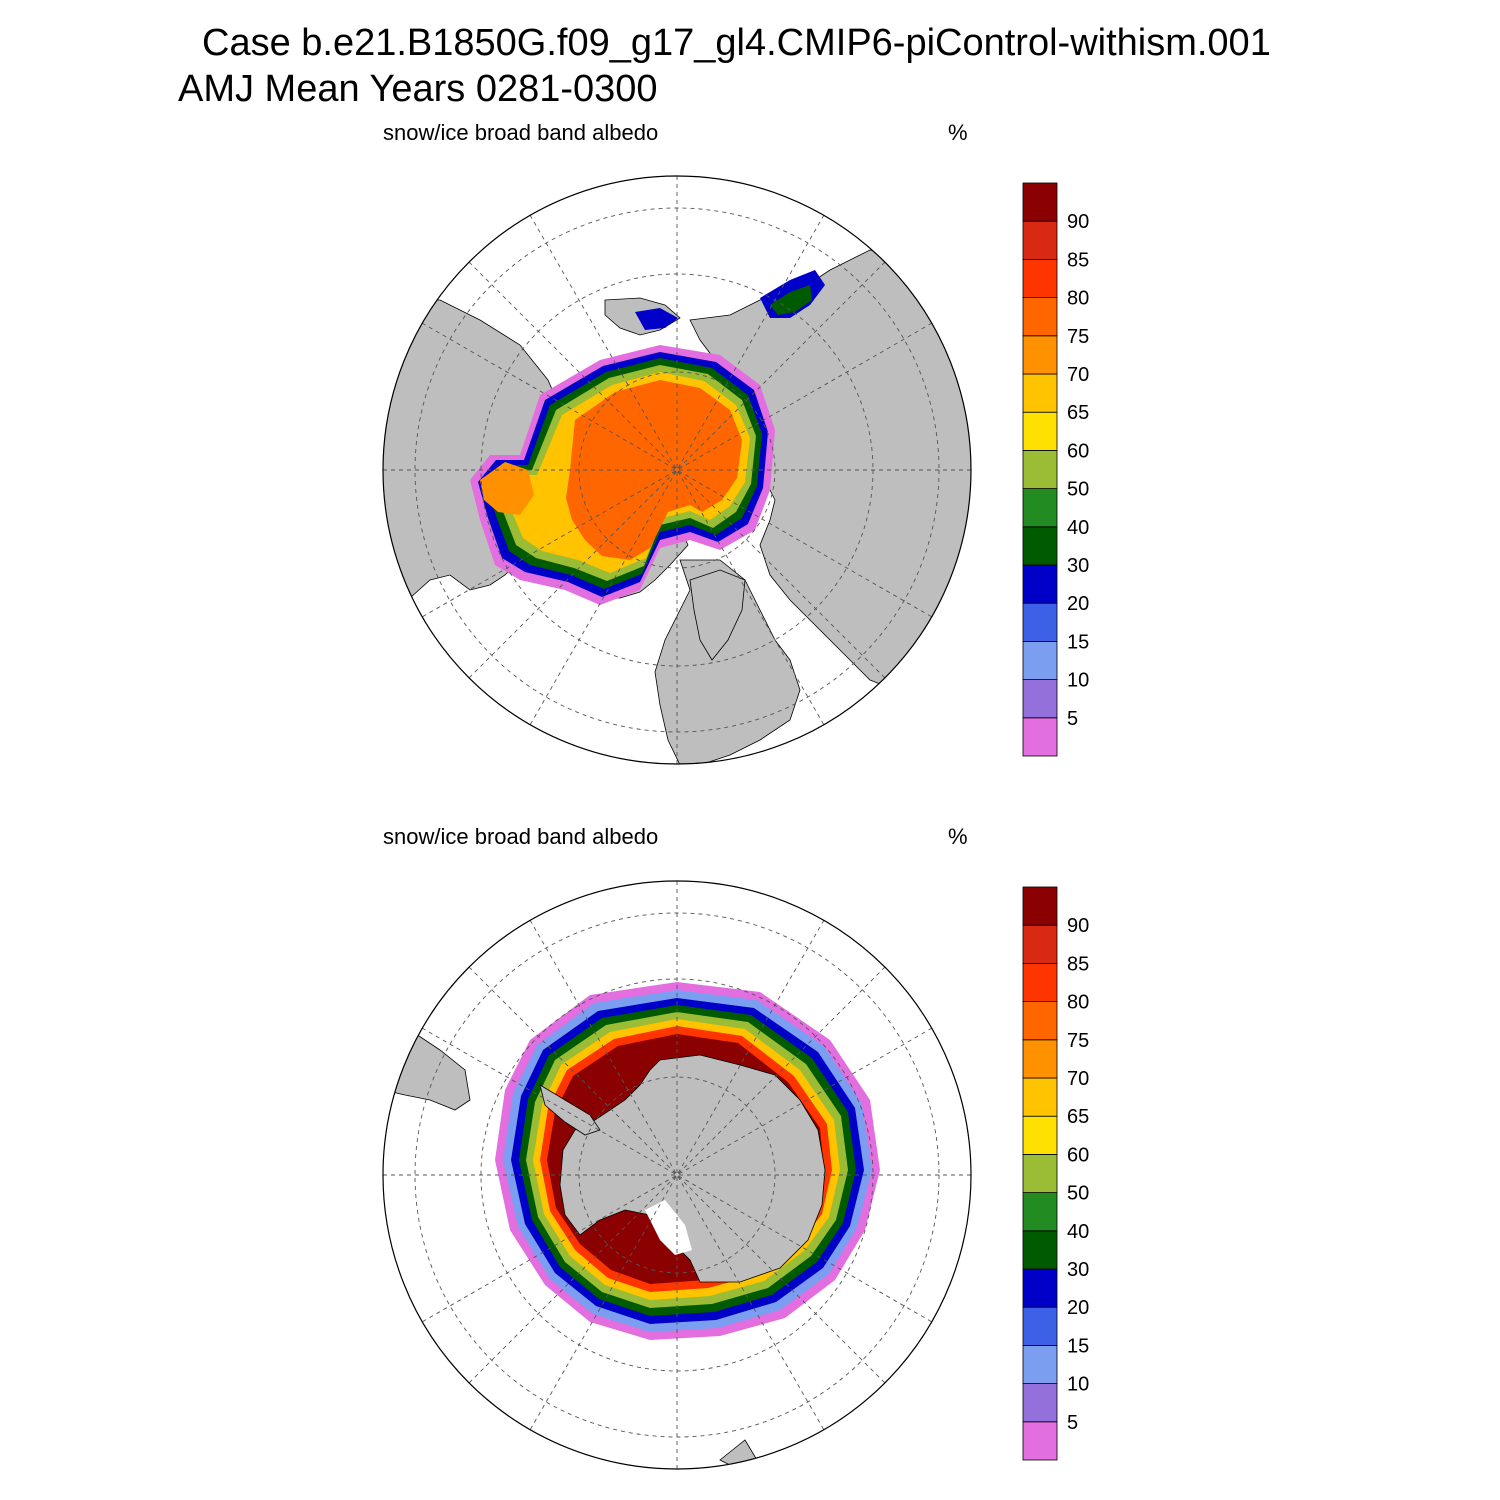  I want to click on north-units-label: %, so click(958, 132).